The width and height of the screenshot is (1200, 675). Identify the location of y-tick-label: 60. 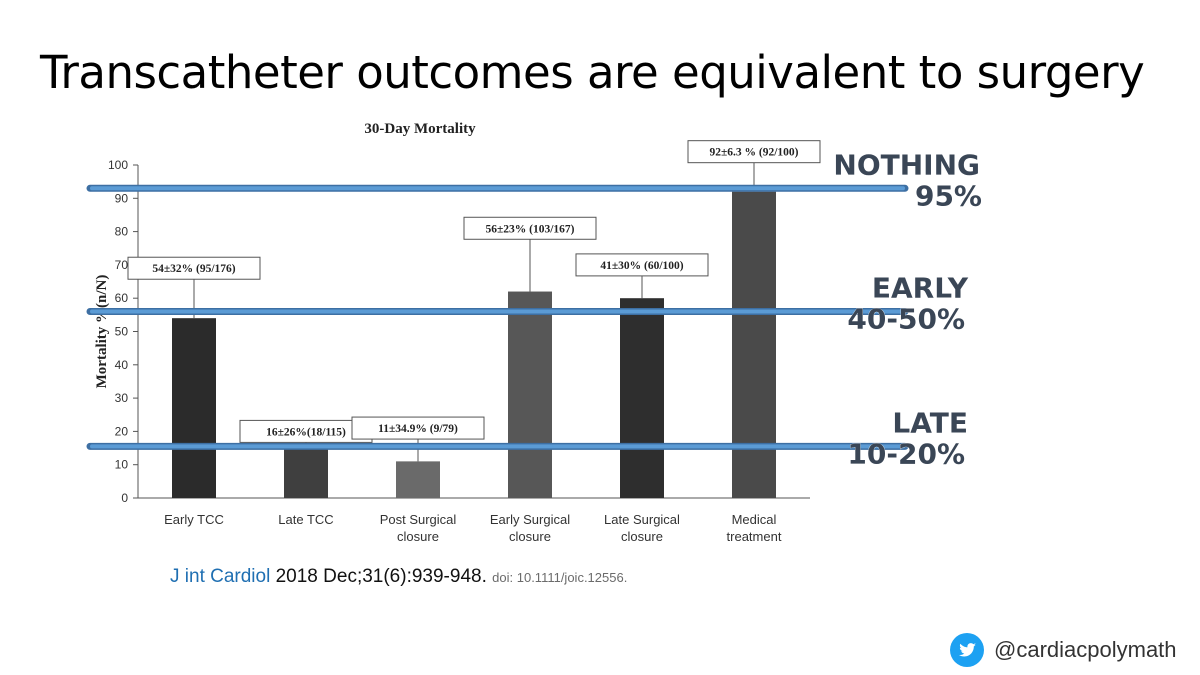
(122, 298).